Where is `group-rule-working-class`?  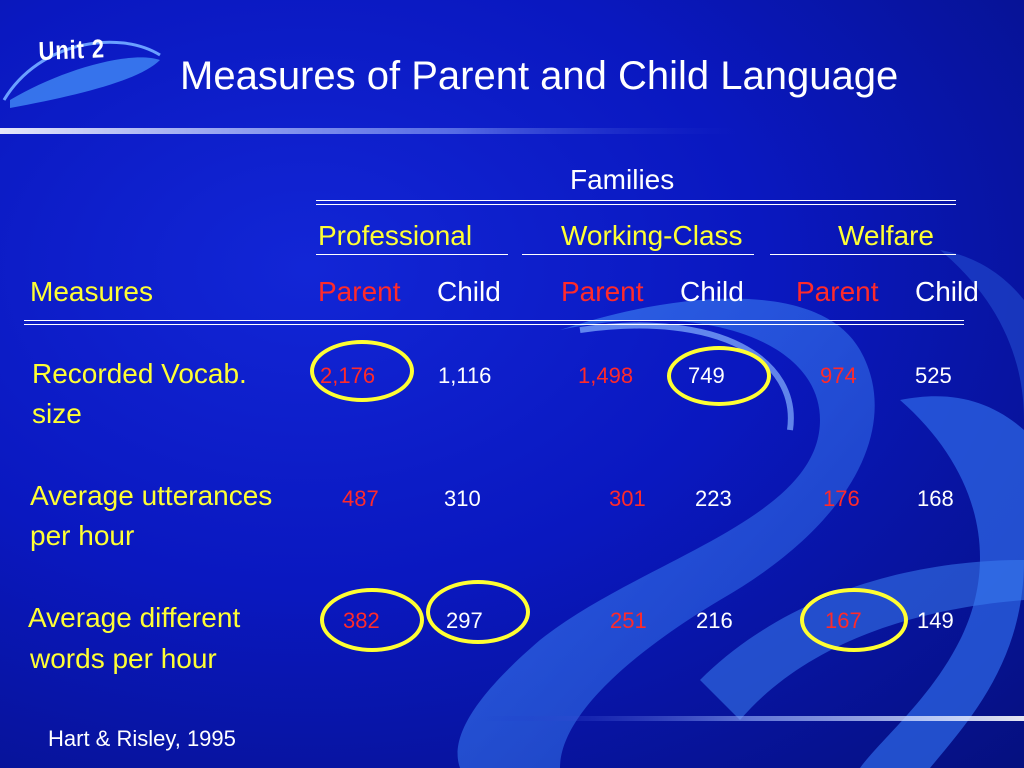 group-rule-working-class is located at coordinates (638, 254).